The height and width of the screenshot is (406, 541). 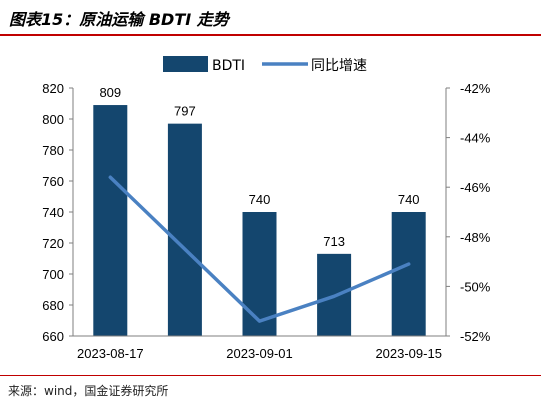 I want to click on y-left-tick-label: 660, so click(x=53, y=336).